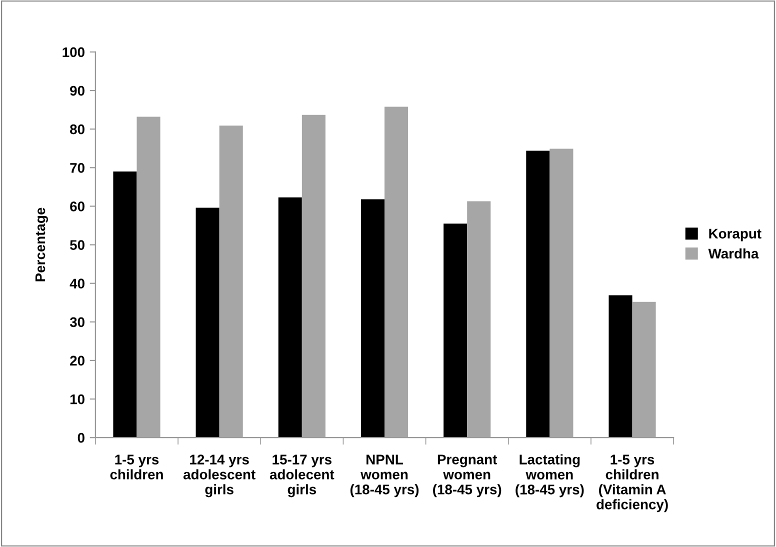 This screenshot has width=776, height=547. I want to click on x-tick-label: 1-5 yrs children (Vitamin A deficiency), so click(632, 483).